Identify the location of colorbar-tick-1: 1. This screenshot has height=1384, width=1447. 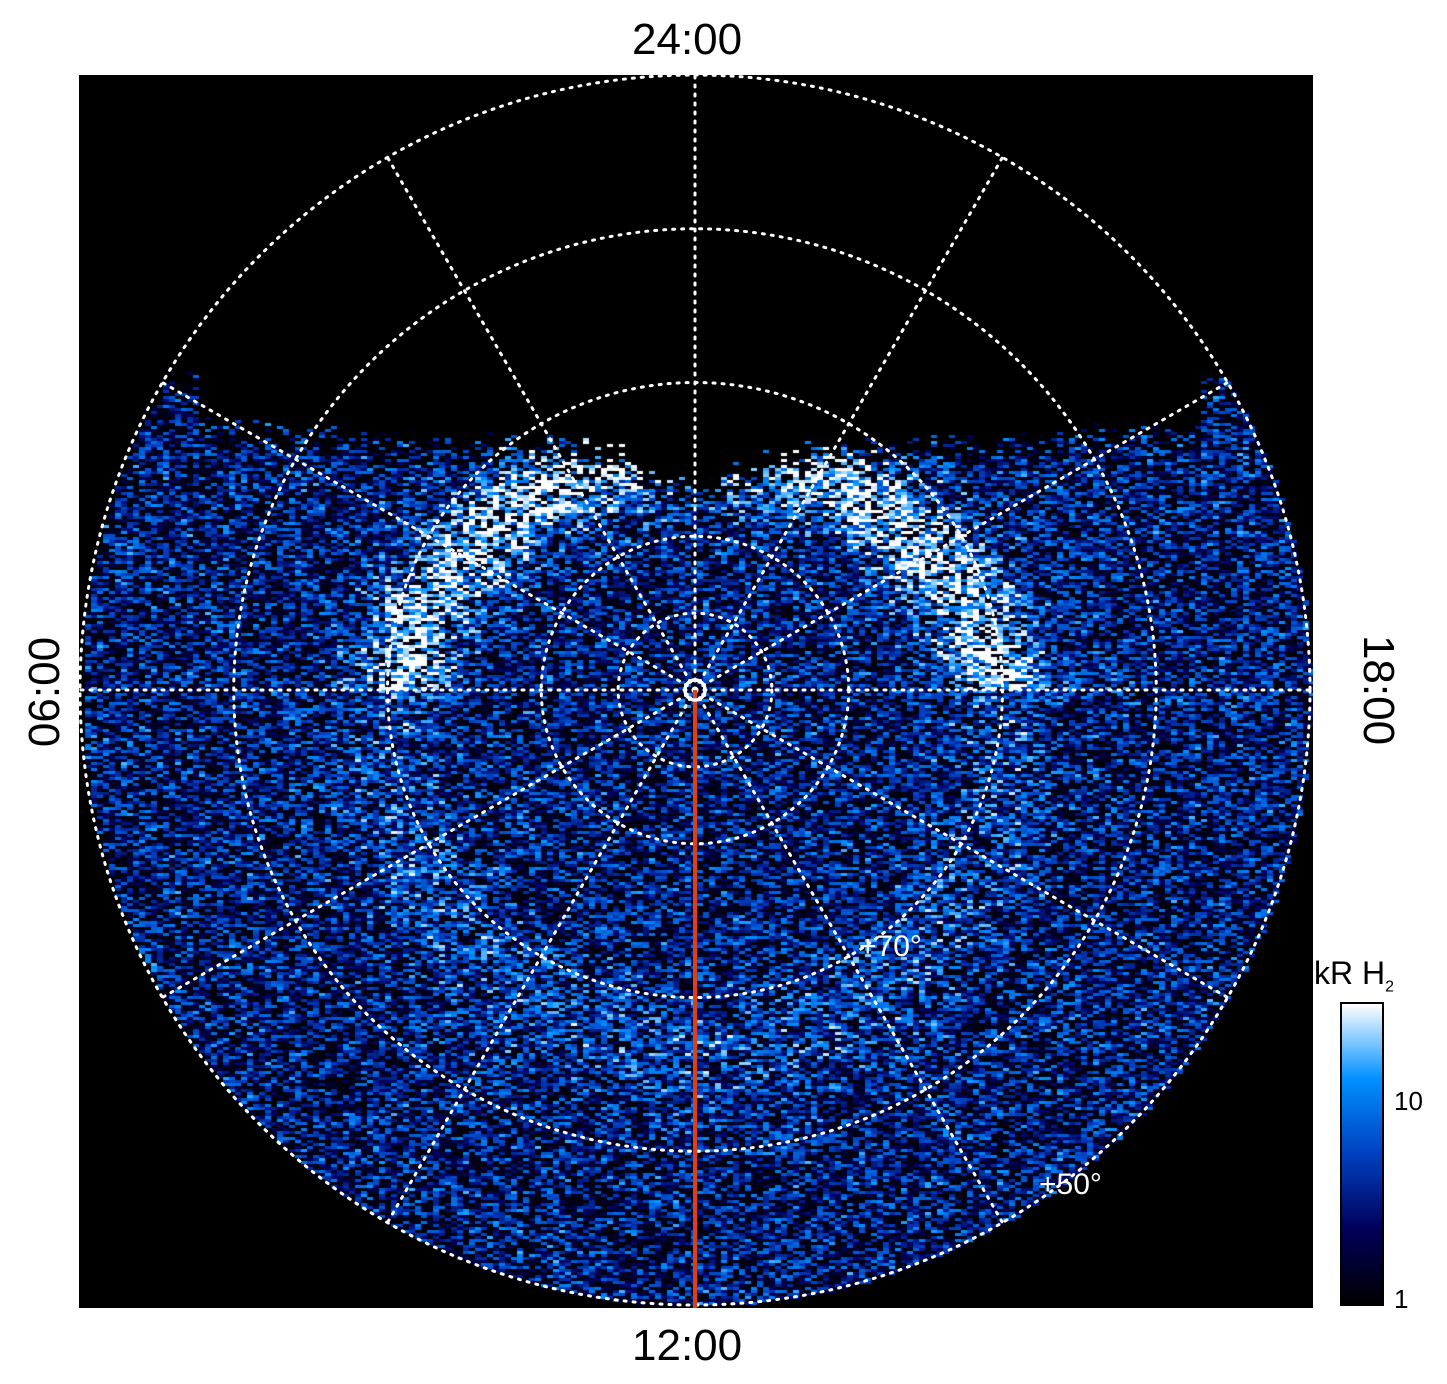
(1401, 1299).